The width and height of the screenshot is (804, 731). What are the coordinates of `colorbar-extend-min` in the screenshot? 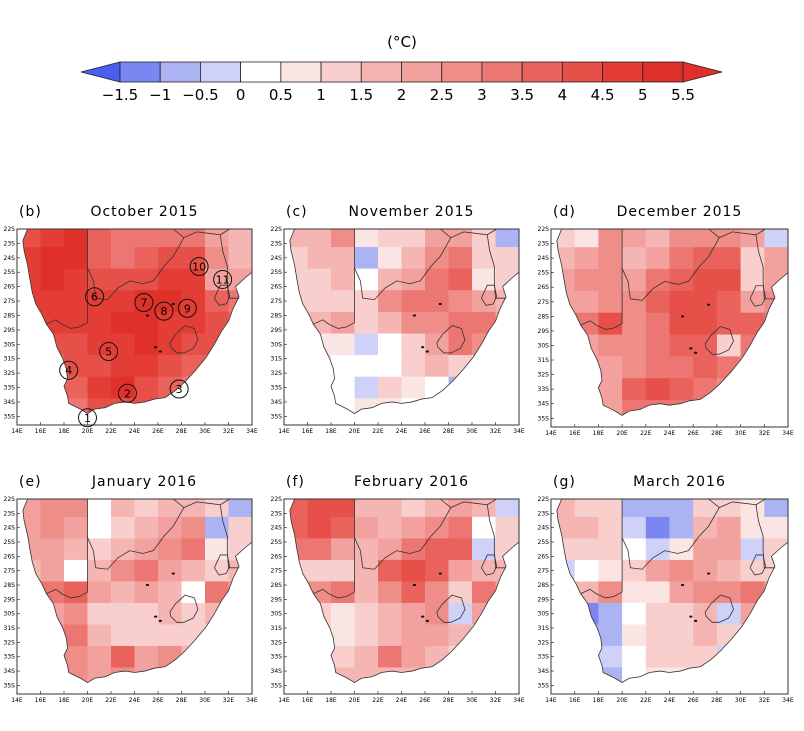 It's located at (100, 72).